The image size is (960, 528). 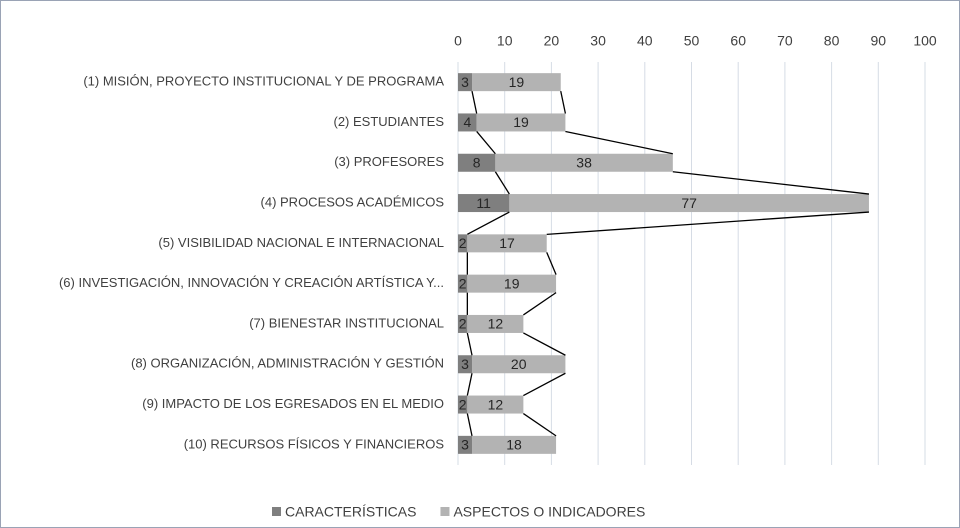 What do you see at coordinates (505, 41) in the screenshot?
I see `x-tick-label: 10` at bounding box center [505, 41].